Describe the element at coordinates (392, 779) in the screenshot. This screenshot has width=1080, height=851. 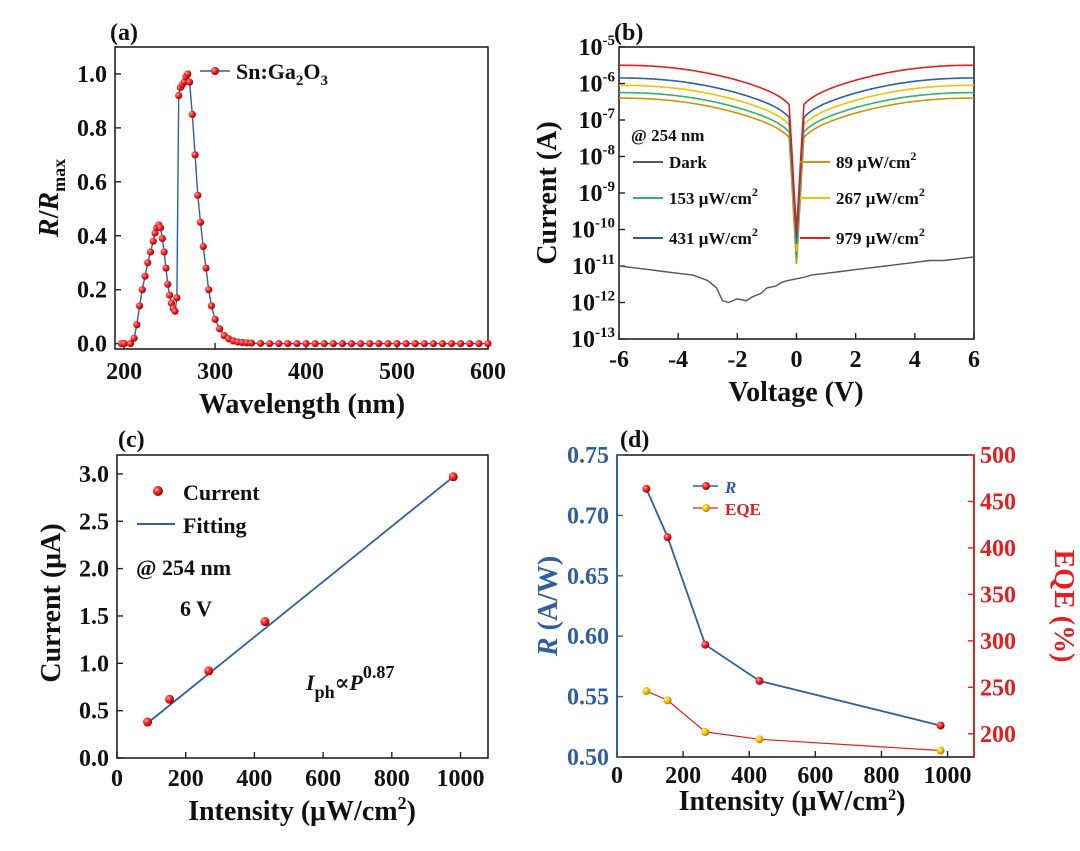
I see `chart-c-xtick-label: 800` at that location.